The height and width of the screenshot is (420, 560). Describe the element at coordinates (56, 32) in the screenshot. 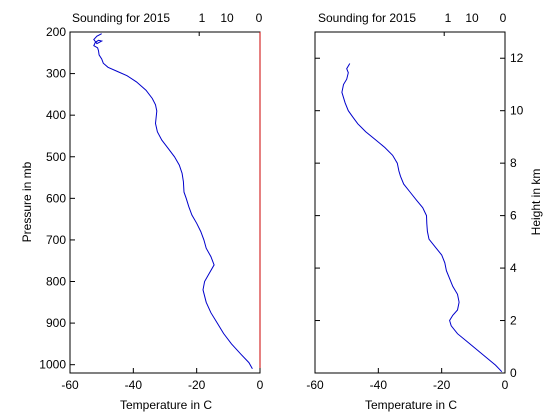

I see `y-tick-label: 200` at that location.